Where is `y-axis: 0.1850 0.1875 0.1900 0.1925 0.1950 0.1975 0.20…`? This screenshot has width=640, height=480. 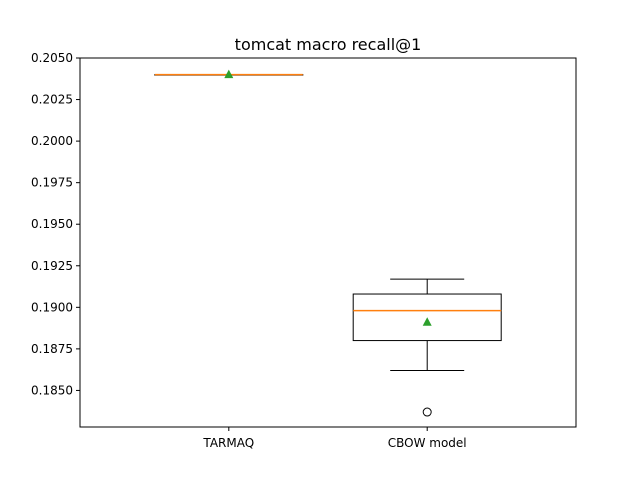 y-axis: 0.1850 0.1875 0.1900 0.1925 0.1950 0.1975 0.20… is located at coordinates (55, 224).